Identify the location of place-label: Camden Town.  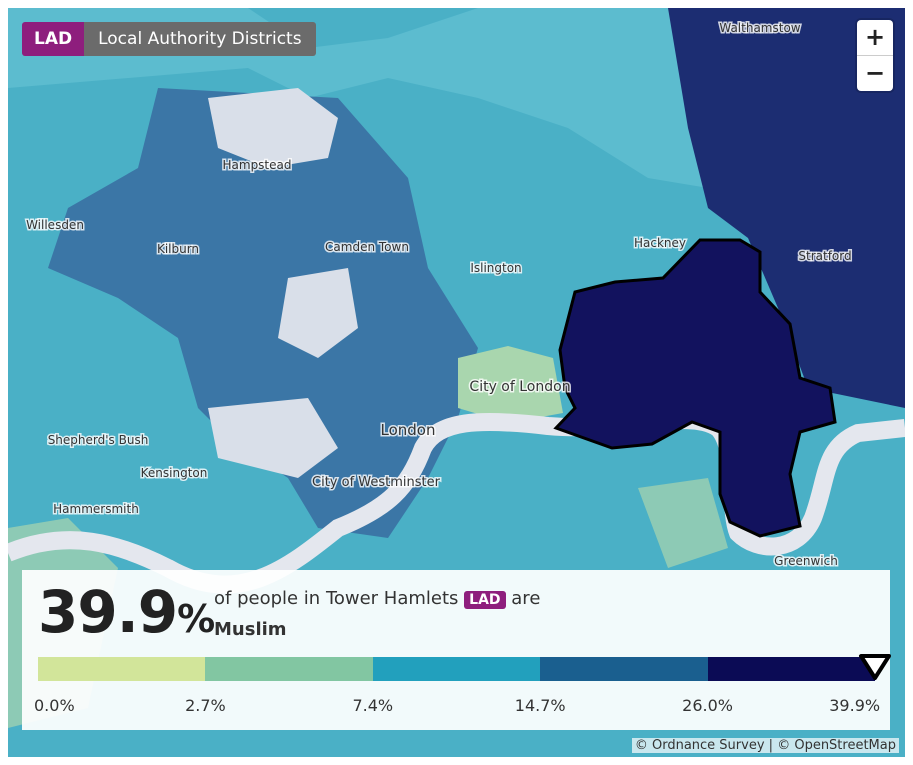
(367, 247).